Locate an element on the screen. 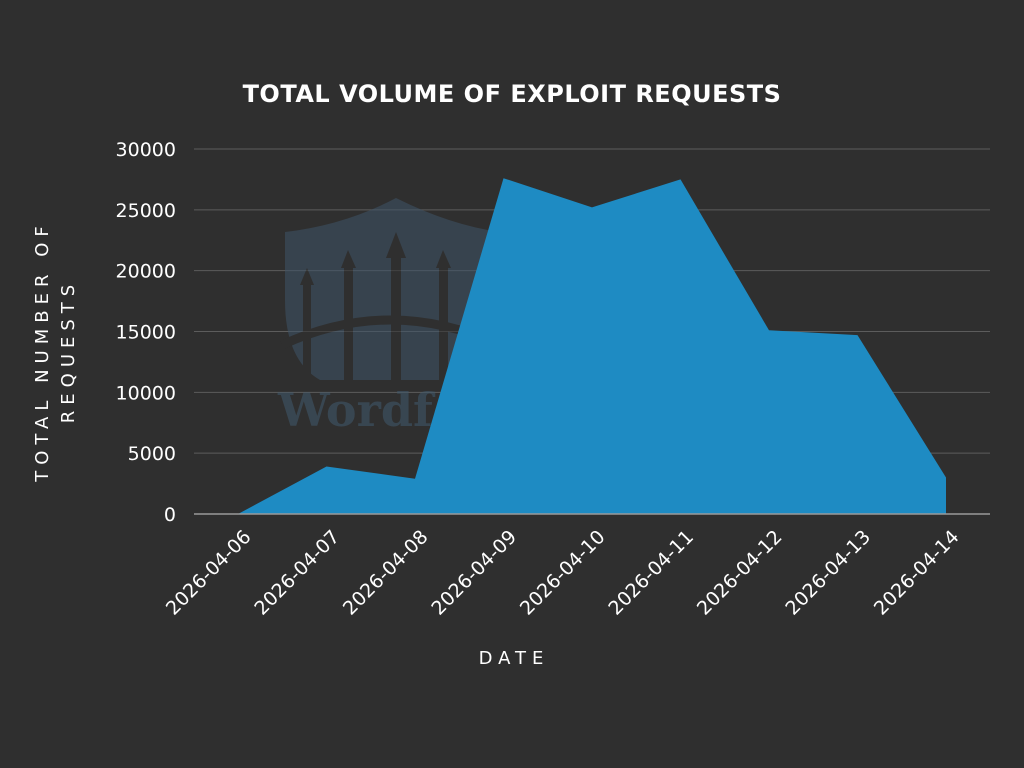 This screenshot has height=768, width=1024. x-tick-label: 2026-04-13 is located at coordinates (828, 573).